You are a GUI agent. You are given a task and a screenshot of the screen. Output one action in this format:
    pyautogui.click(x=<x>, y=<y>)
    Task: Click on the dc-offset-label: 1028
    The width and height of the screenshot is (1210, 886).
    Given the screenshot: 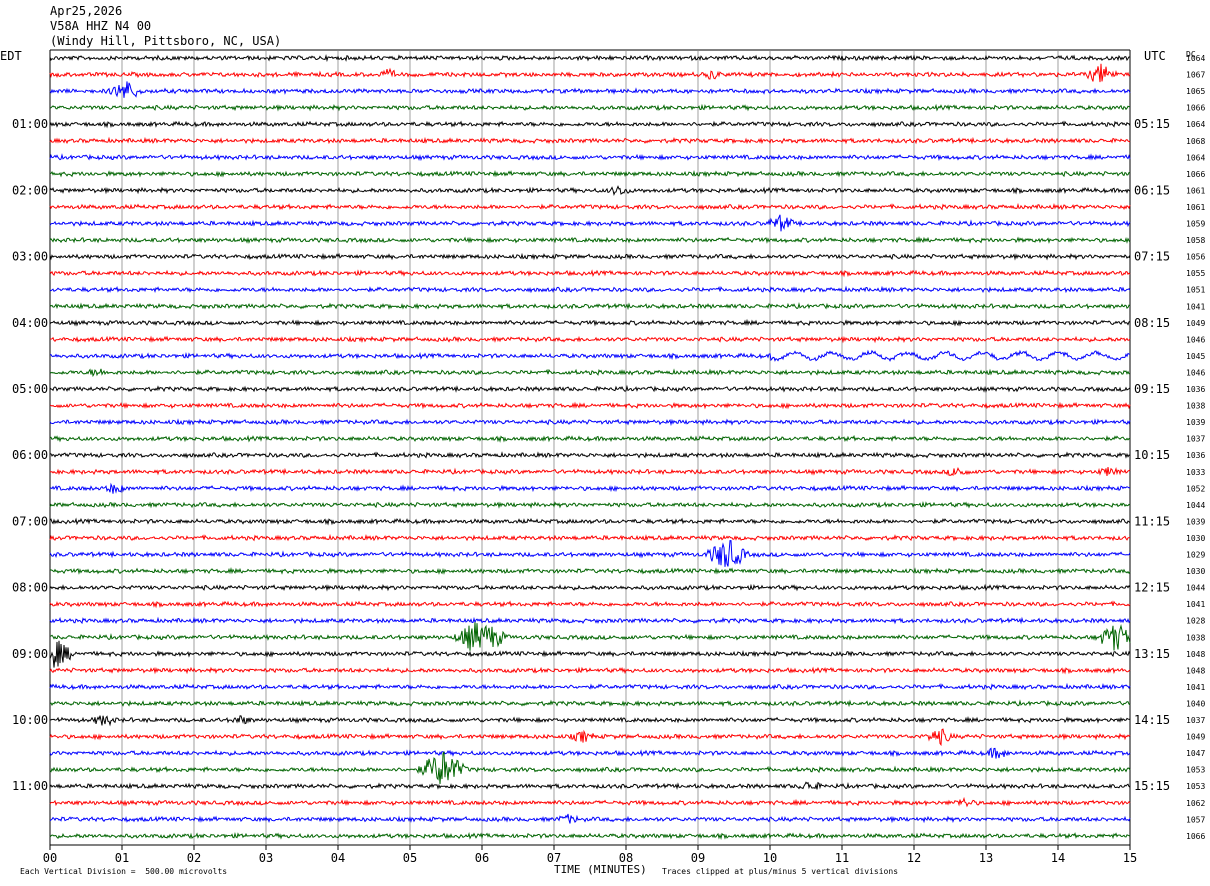 What is the action you would take?
    pyautogui.click(x=1195, y=621)
    